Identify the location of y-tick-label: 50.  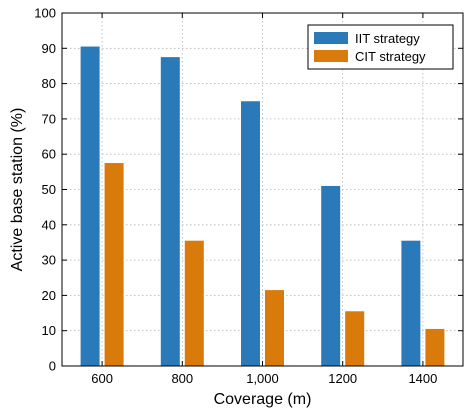
(49, 189).